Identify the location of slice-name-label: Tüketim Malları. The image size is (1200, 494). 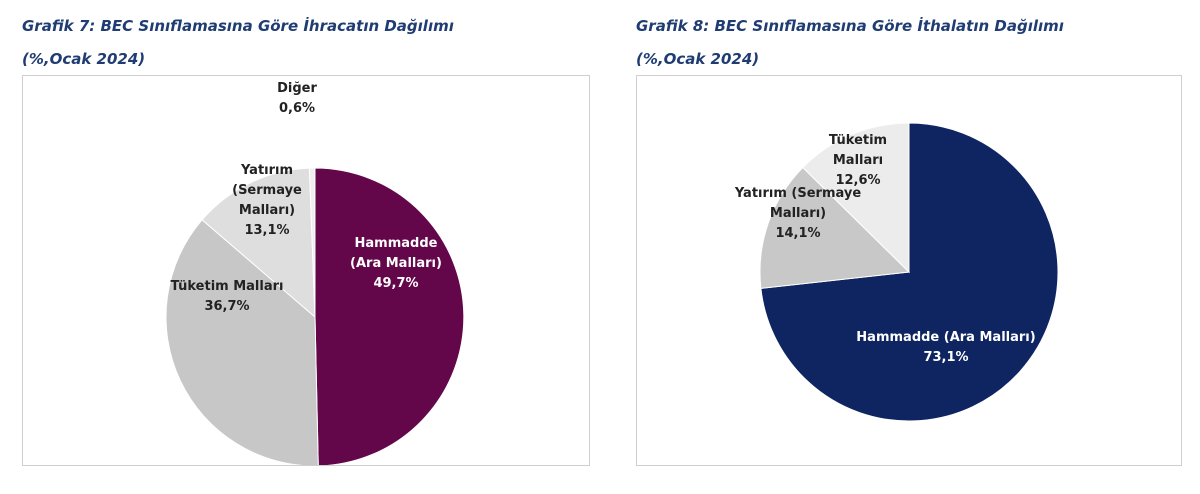
(226, 286).